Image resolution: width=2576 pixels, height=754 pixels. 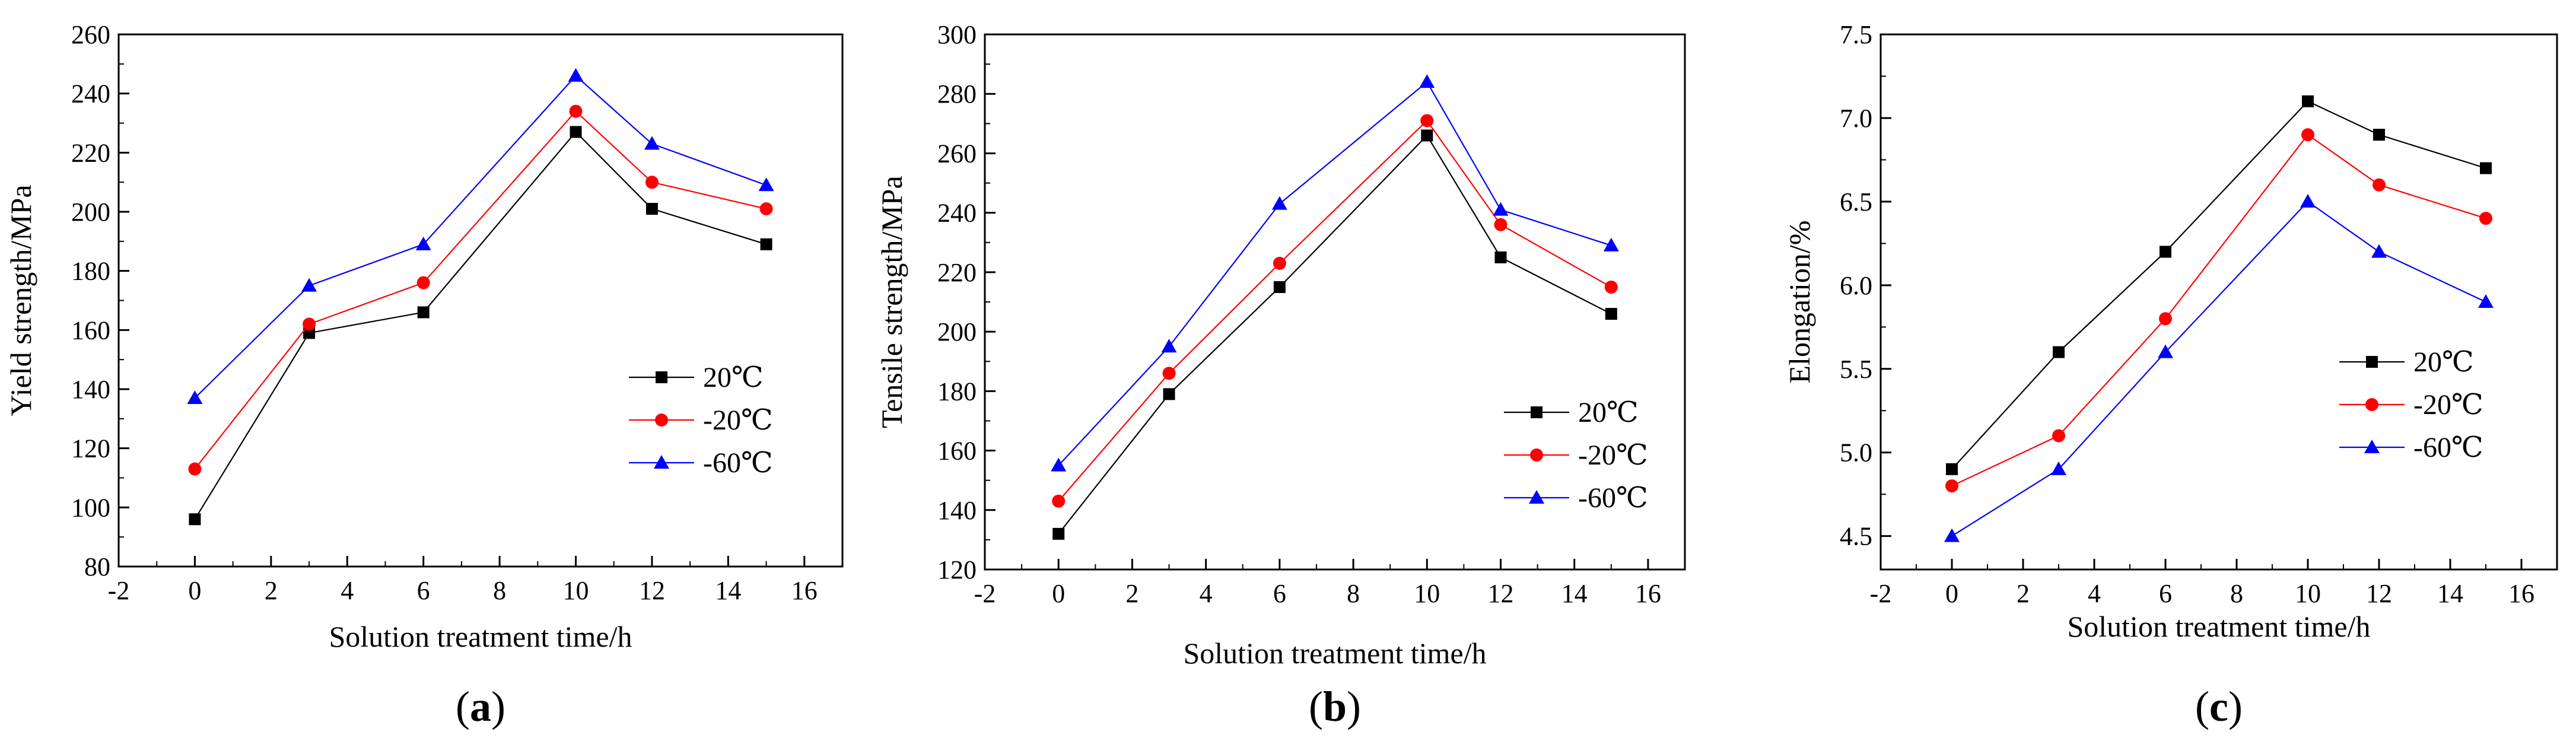 I want to click on x-tick-label: 6, so click(x=1279, y=593).